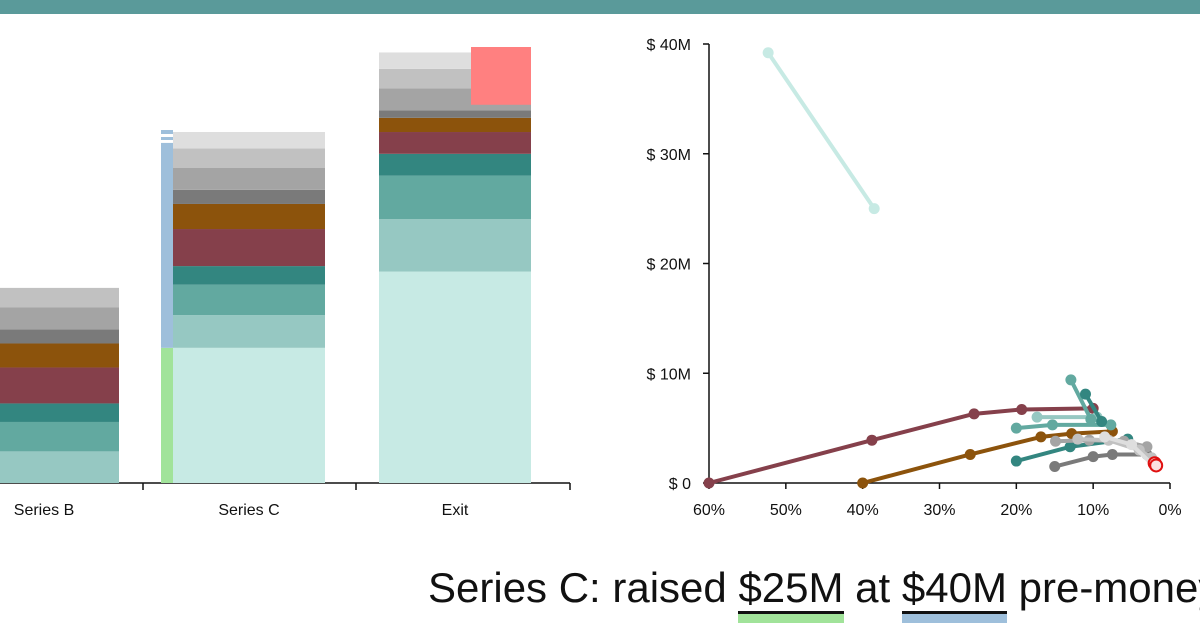 The width and height of the screenshot is (1200, 630). Describe the element at coordinates (791, 618) in the screenshot. I see `caption-amount-highlight` at that location.